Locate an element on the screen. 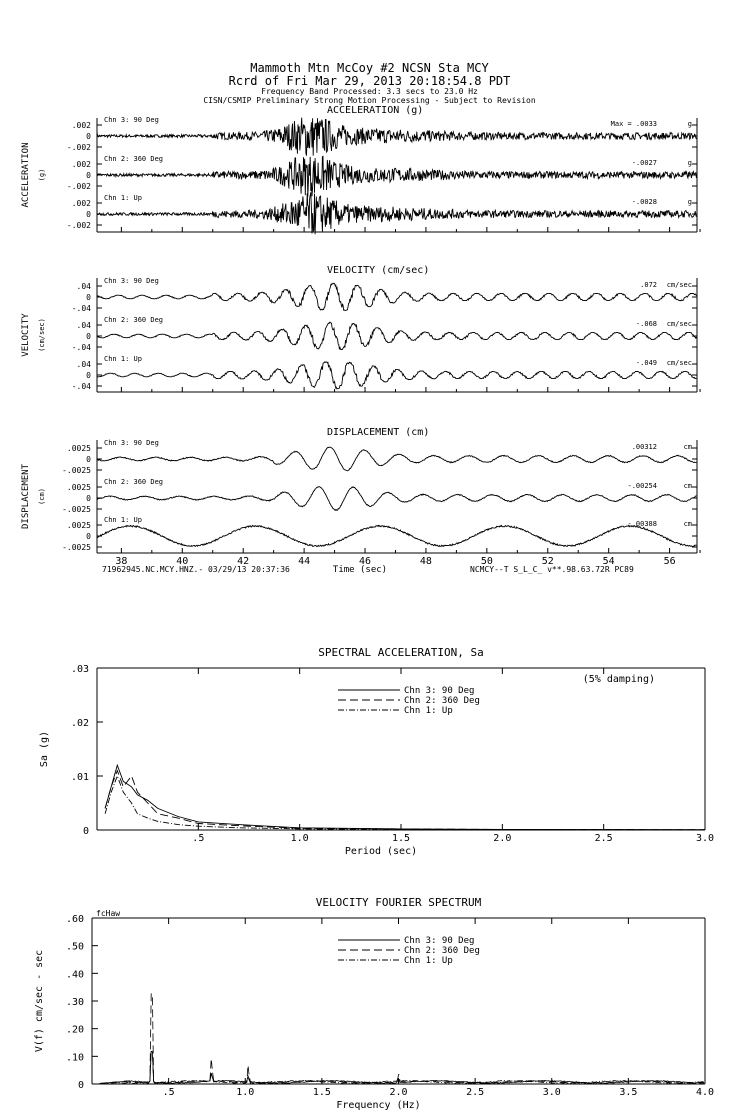  panel-yunit: (cm/sec) is located at coordinates (42, 335).